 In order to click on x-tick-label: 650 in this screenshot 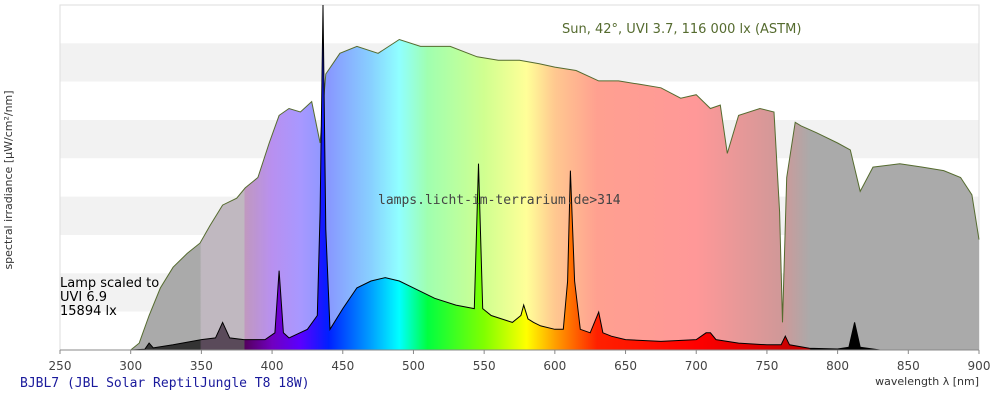, I will do `click(625, 366)`.